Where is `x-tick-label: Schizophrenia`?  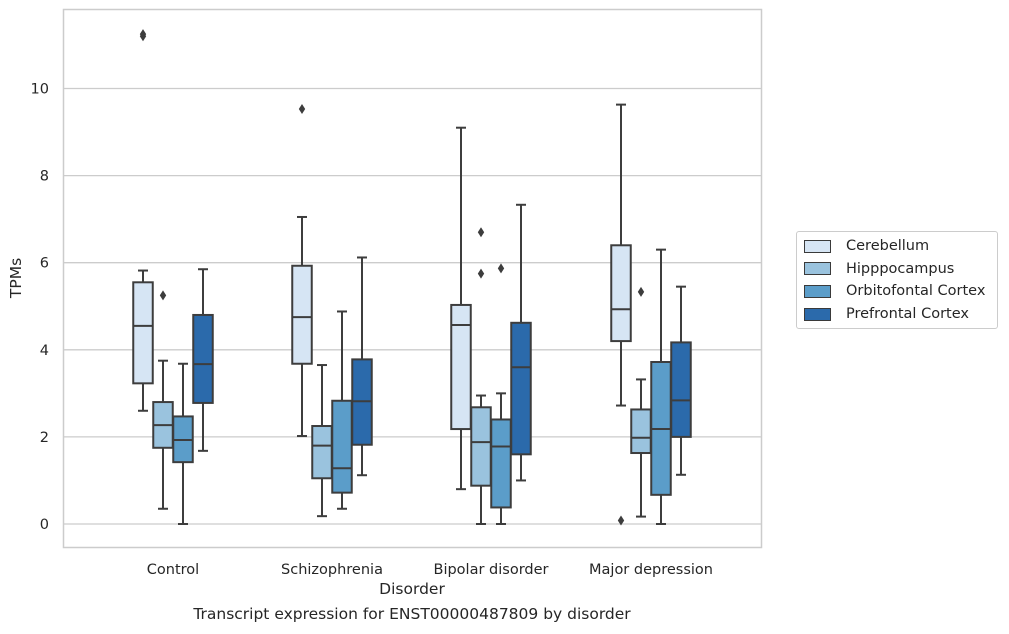 x-tick-label: Schizophrenia is located at coordinates (332, 570).